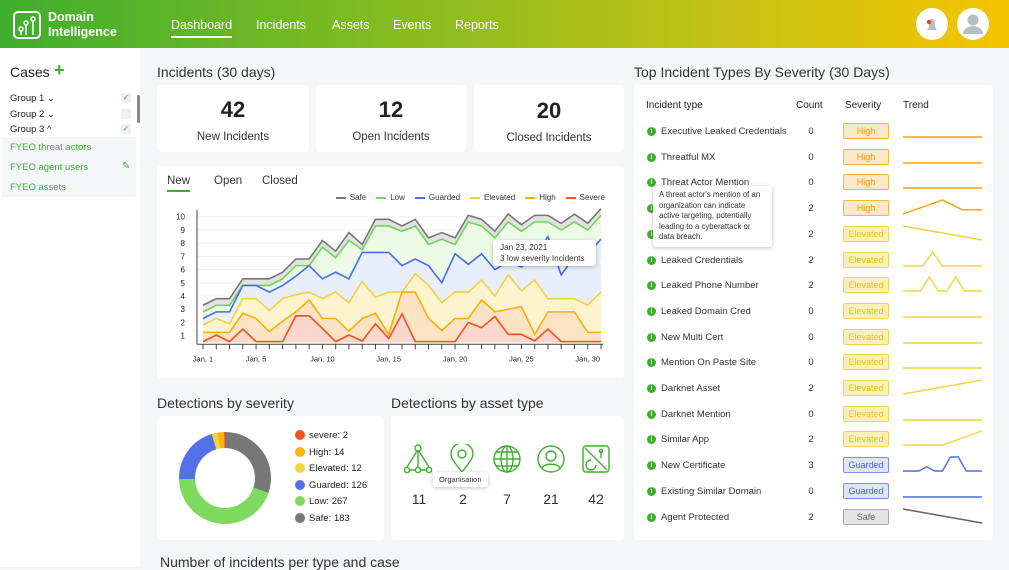 This screenshot has height=570, width=1009. What do you see at coordinates (477, 25) in the screenshot?
I see `nav-reports: Reports` at bounding box center [477, 25].